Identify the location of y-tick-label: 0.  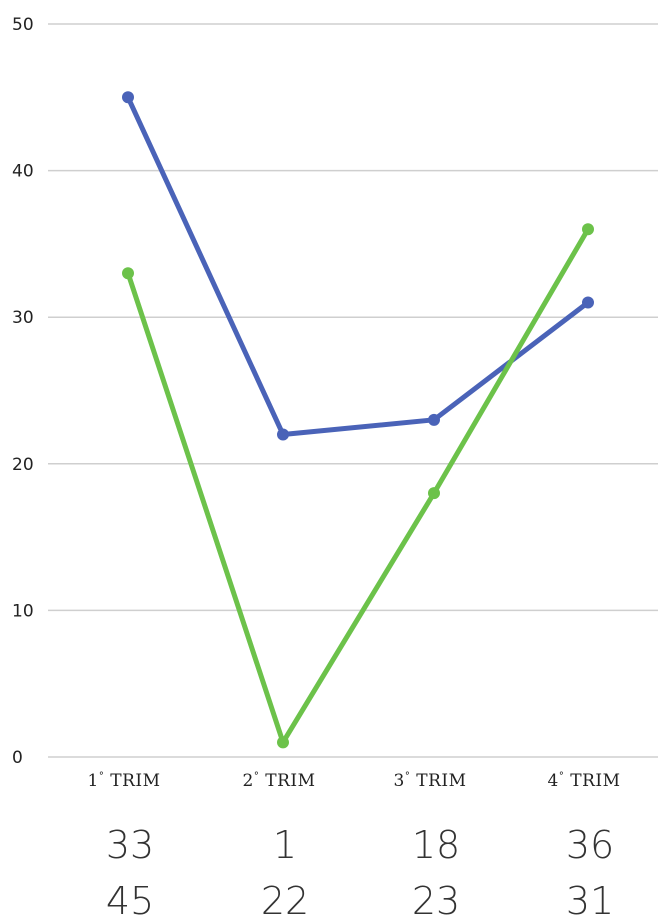
(17, 758).